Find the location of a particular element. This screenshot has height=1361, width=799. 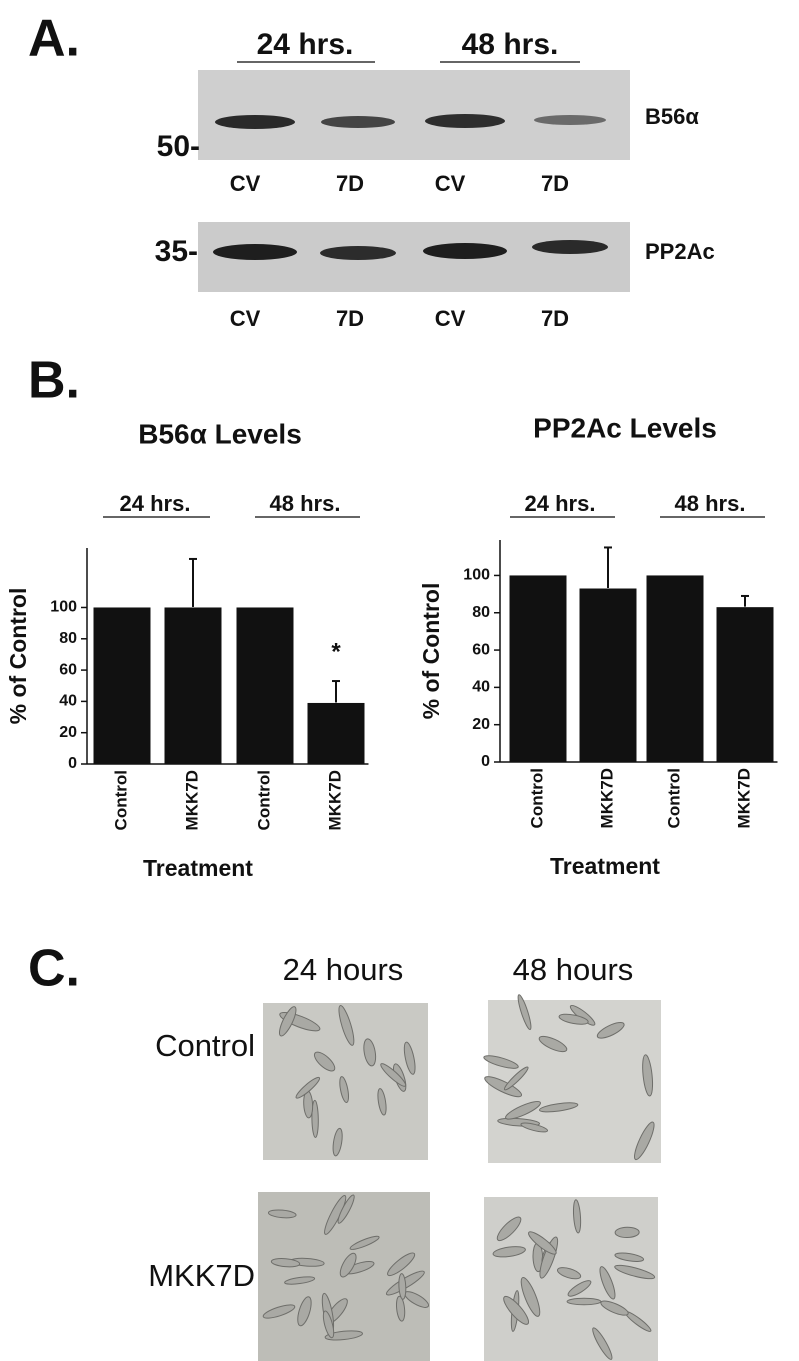

mw-marker: 50- is located at coordinates (178, 146).